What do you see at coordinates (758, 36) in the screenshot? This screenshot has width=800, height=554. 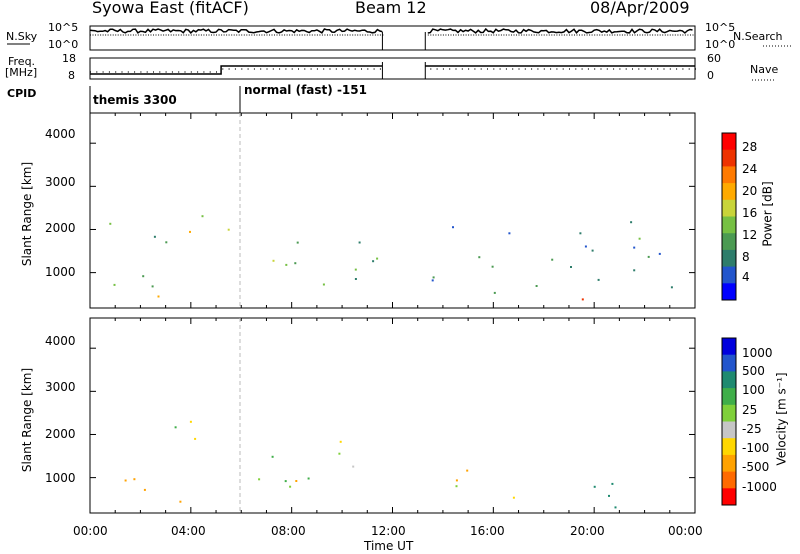 I see `noise-right-label: N.Search` at bounding box center [758, 36].